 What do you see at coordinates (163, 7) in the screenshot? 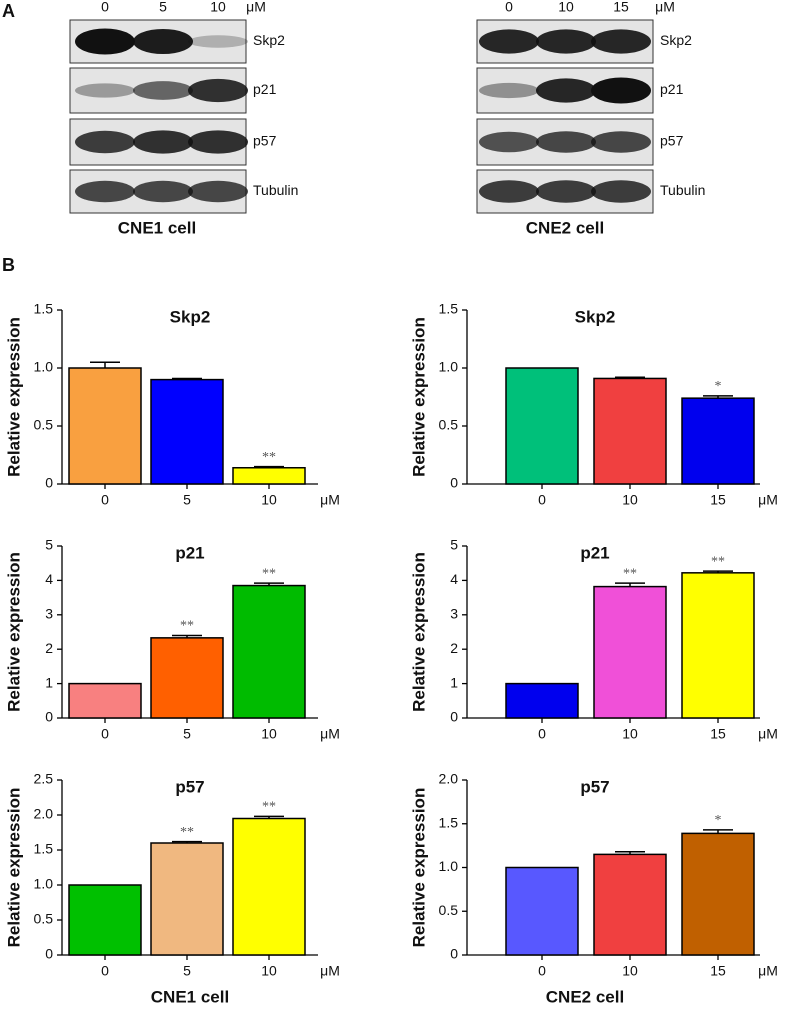
I see `lane-label: 5` at bounding box center [163, 7].